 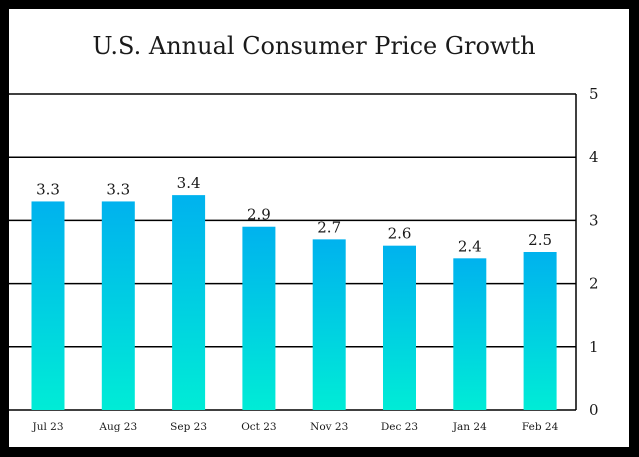 What do you see at coordinates (469, 427) in the screenshot?
I see `x-tick-label: Jan 24` at bounding box center [469, 427].